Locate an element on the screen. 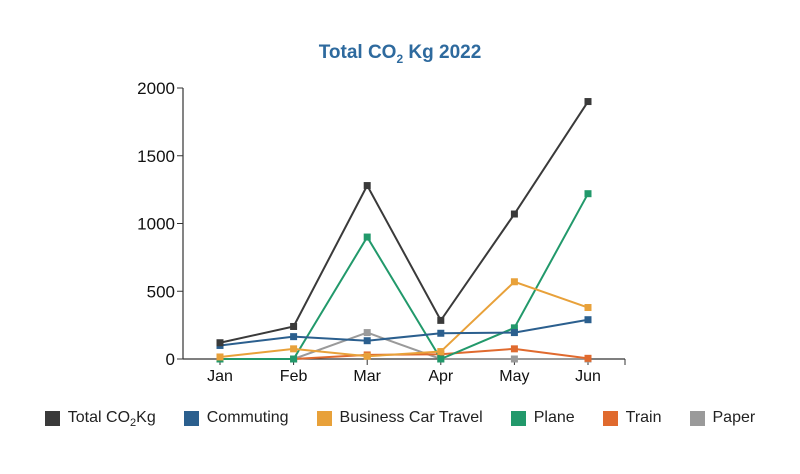 Image resolution: width=800 pixels, height=474 pixels. legend-item: Plane is located at coordinates (542, 418).